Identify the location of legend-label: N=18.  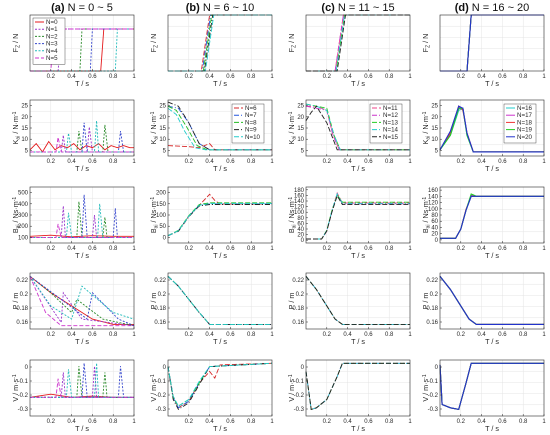
(525, 122).